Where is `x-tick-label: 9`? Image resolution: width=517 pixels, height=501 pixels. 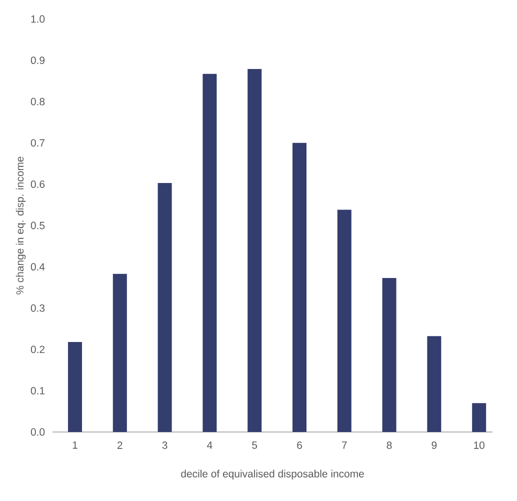
x-tick-label: 9 is located at coordinates (434, 445).